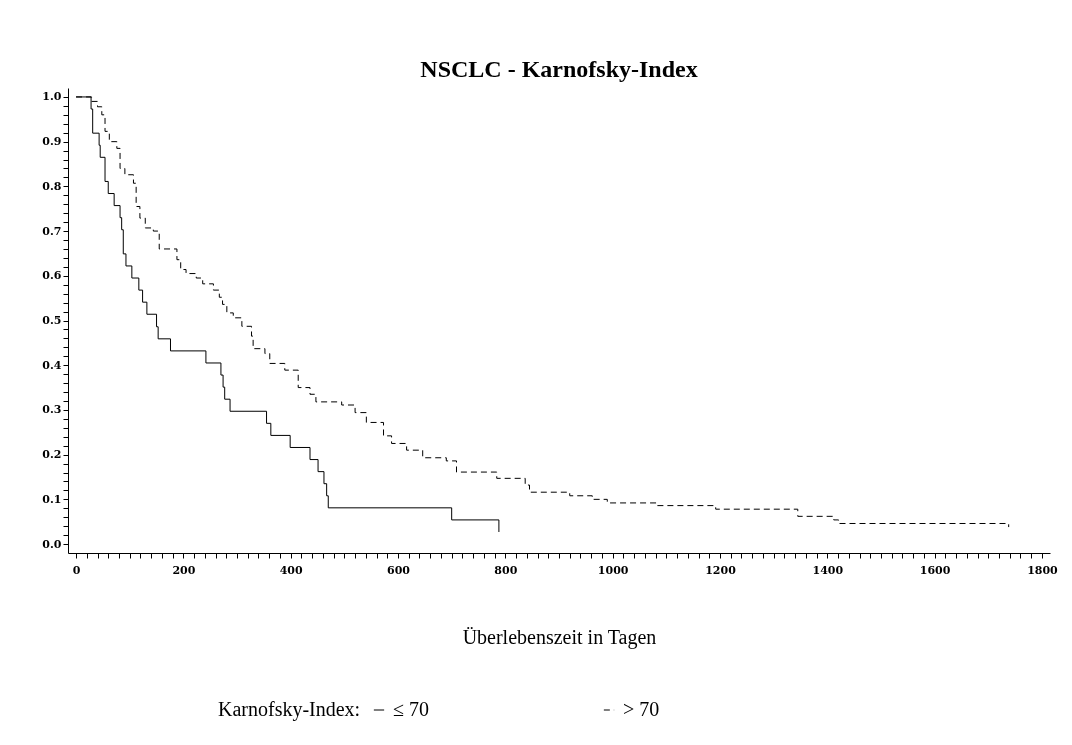 The height and width of the screenshot is (745, 1072). Describe the element at coordinates (641, 709) in the screenshot. I see `legend-label: > 70` at that location.